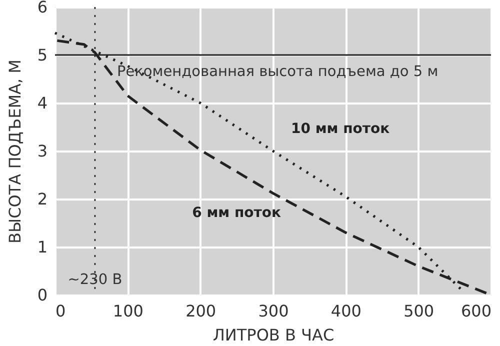 The width and height of the screenshot is (500, 346). Describe the element at coordinates (340, 129) in the screenshot. I see `series-label: 10 мм поток` at that location.